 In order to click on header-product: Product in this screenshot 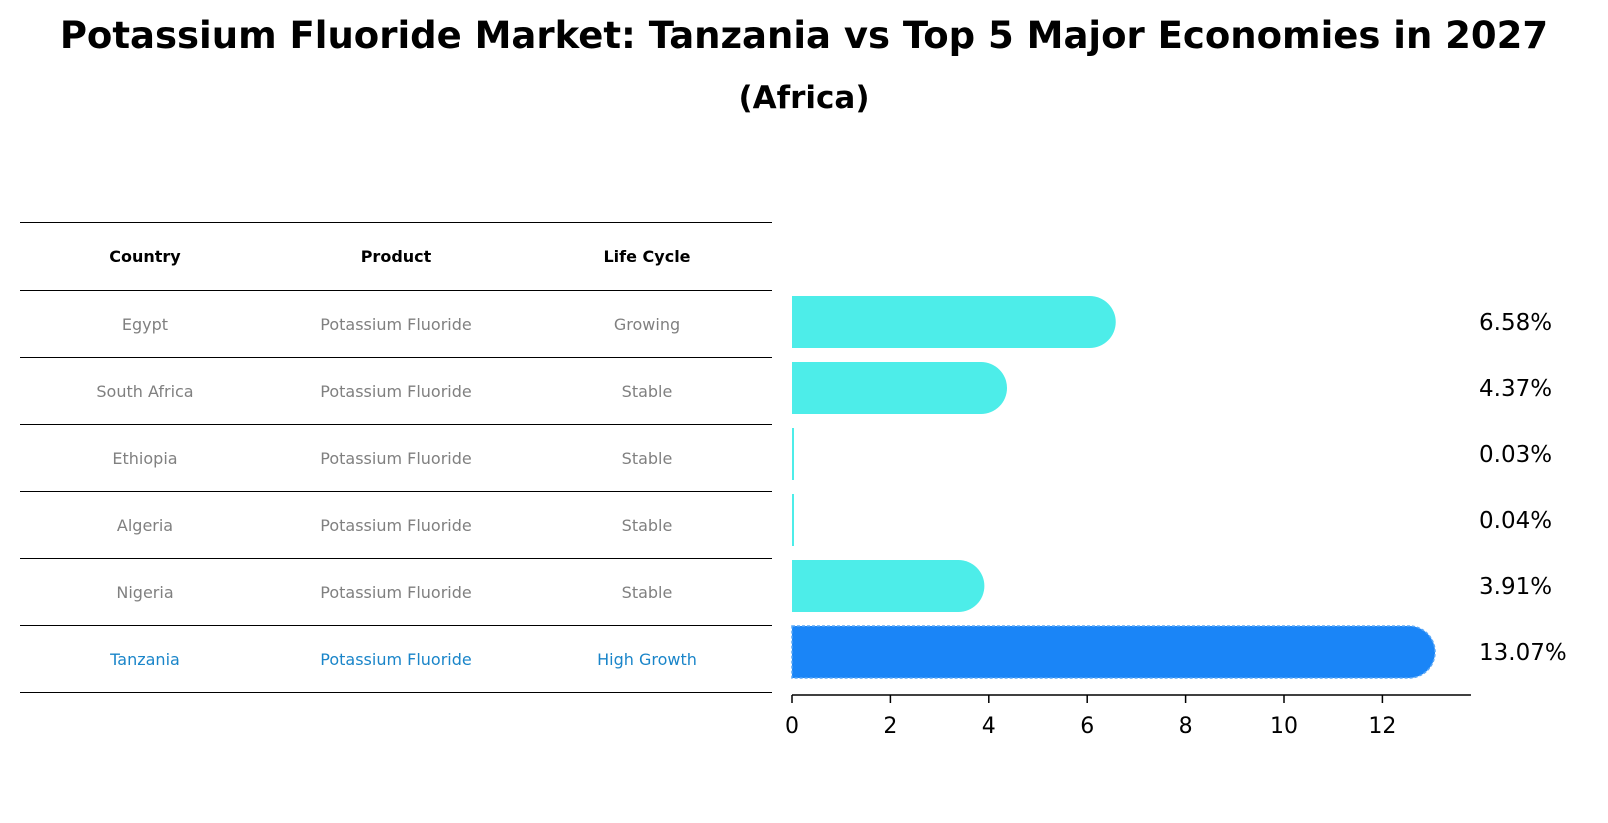, I will do `click(396, 256)`.